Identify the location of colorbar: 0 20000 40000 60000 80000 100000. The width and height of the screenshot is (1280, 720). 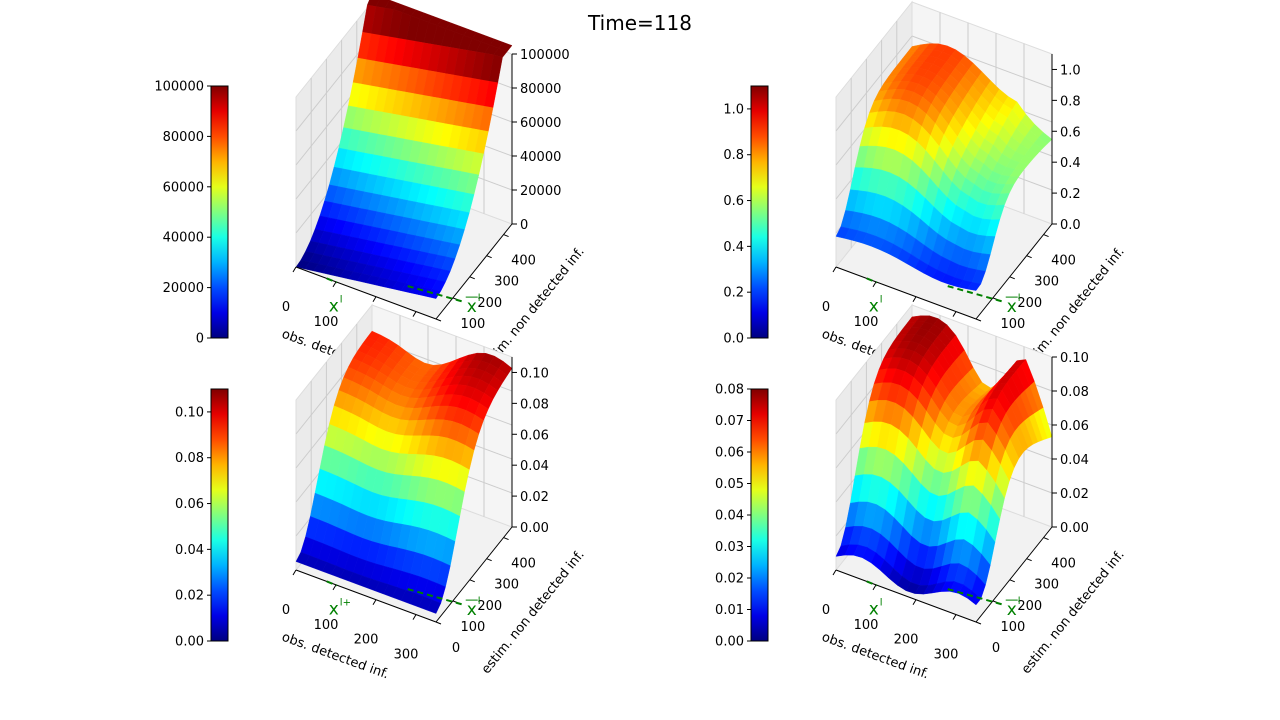
(191, 213).